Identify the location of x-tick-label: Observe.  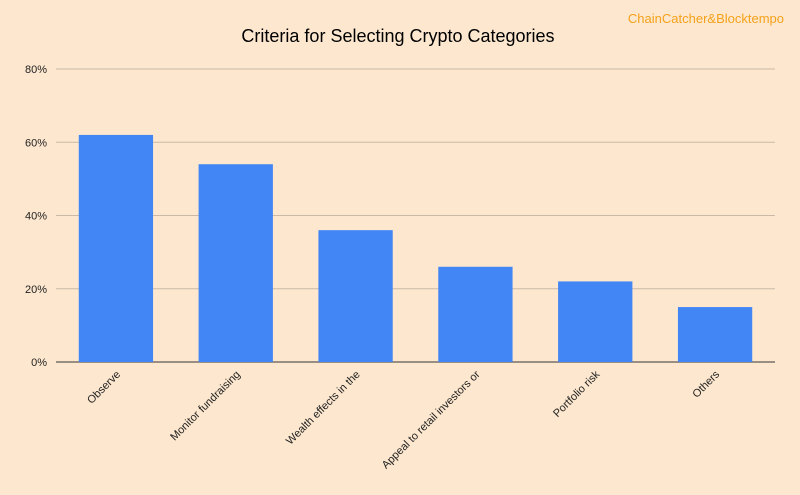
(104, 388).